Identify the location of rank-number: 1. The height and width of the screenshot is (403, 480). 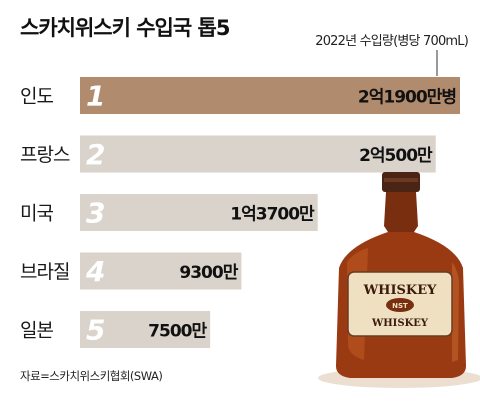
(95, 96).